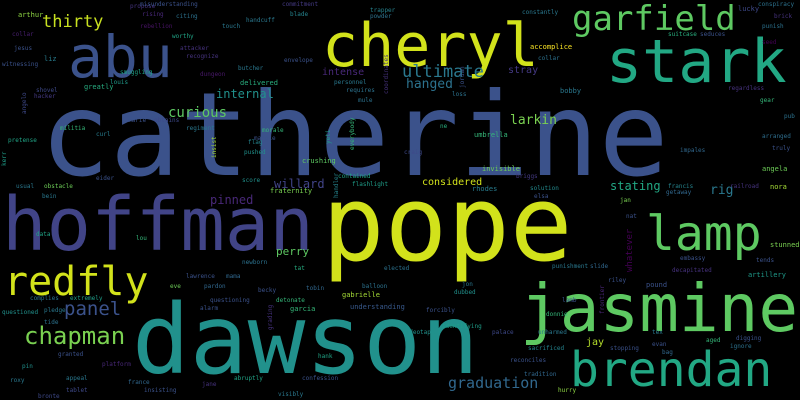 The height and width of the screenshot is (400, 800). Describe the element at coordinates (50, 59) in the screenshot. I see `cloud-word: liz` at that location.